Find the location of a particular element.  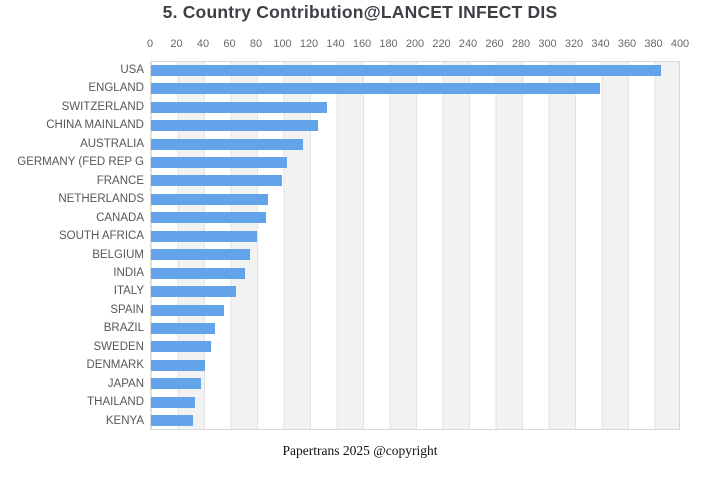

y-axis-label: JAPAN is located at coordinates (125, 383).